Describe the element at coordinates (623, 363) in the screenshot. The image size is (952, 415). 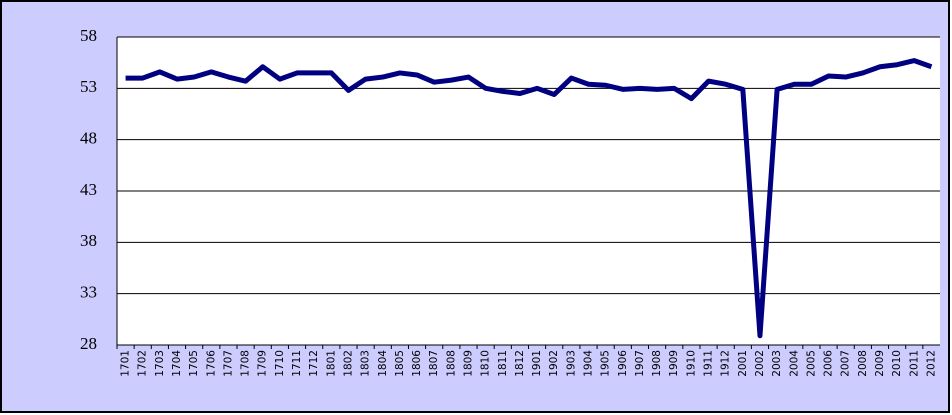
I see `x-tick-label: 1906` at that location.